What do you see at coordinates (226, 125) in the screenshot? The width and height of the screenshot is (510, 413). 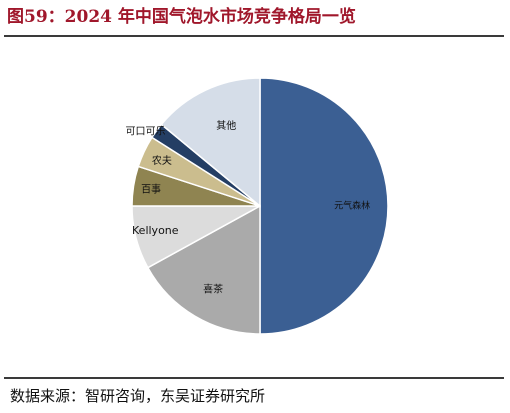 I see `slice-label-7: 其他` at bounding box center [226, 125].